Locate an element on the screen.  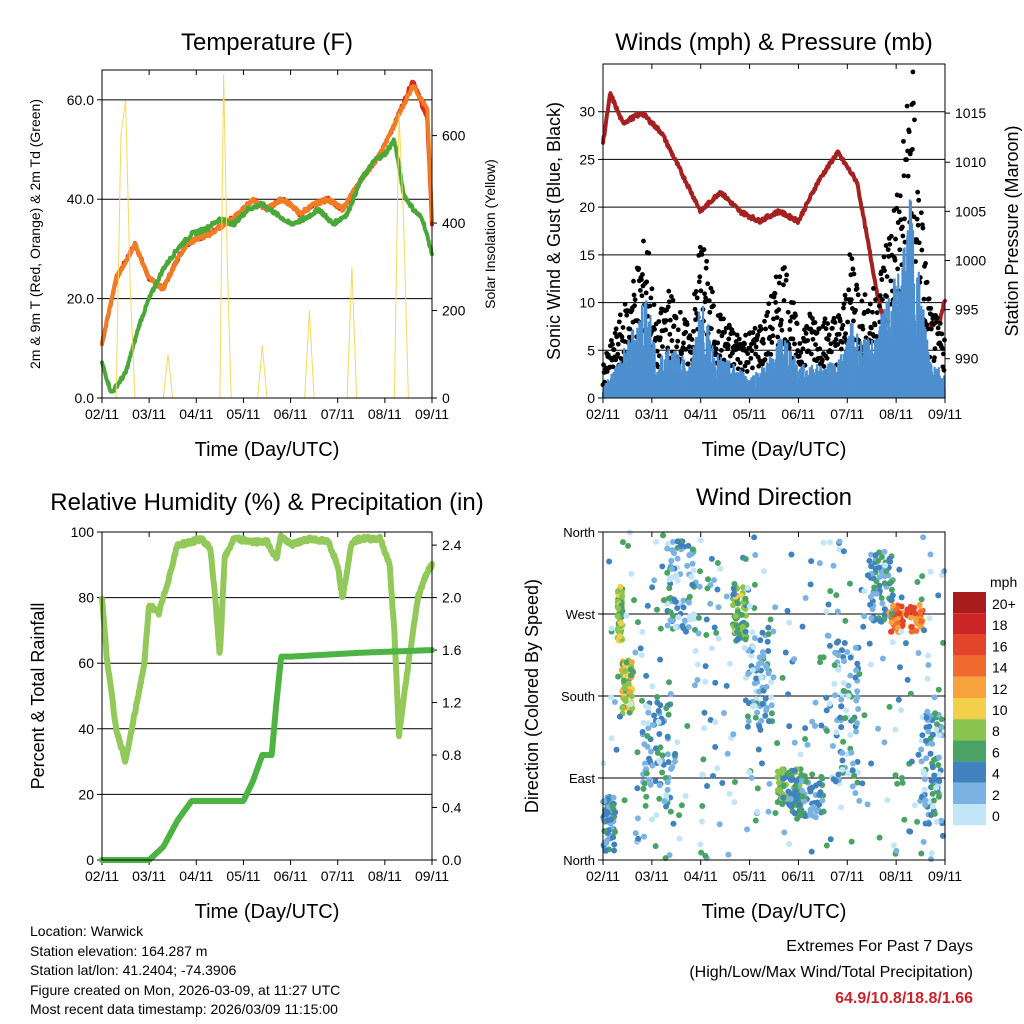
x-tick-label: 02/11 is located at coordinates (603, 876).